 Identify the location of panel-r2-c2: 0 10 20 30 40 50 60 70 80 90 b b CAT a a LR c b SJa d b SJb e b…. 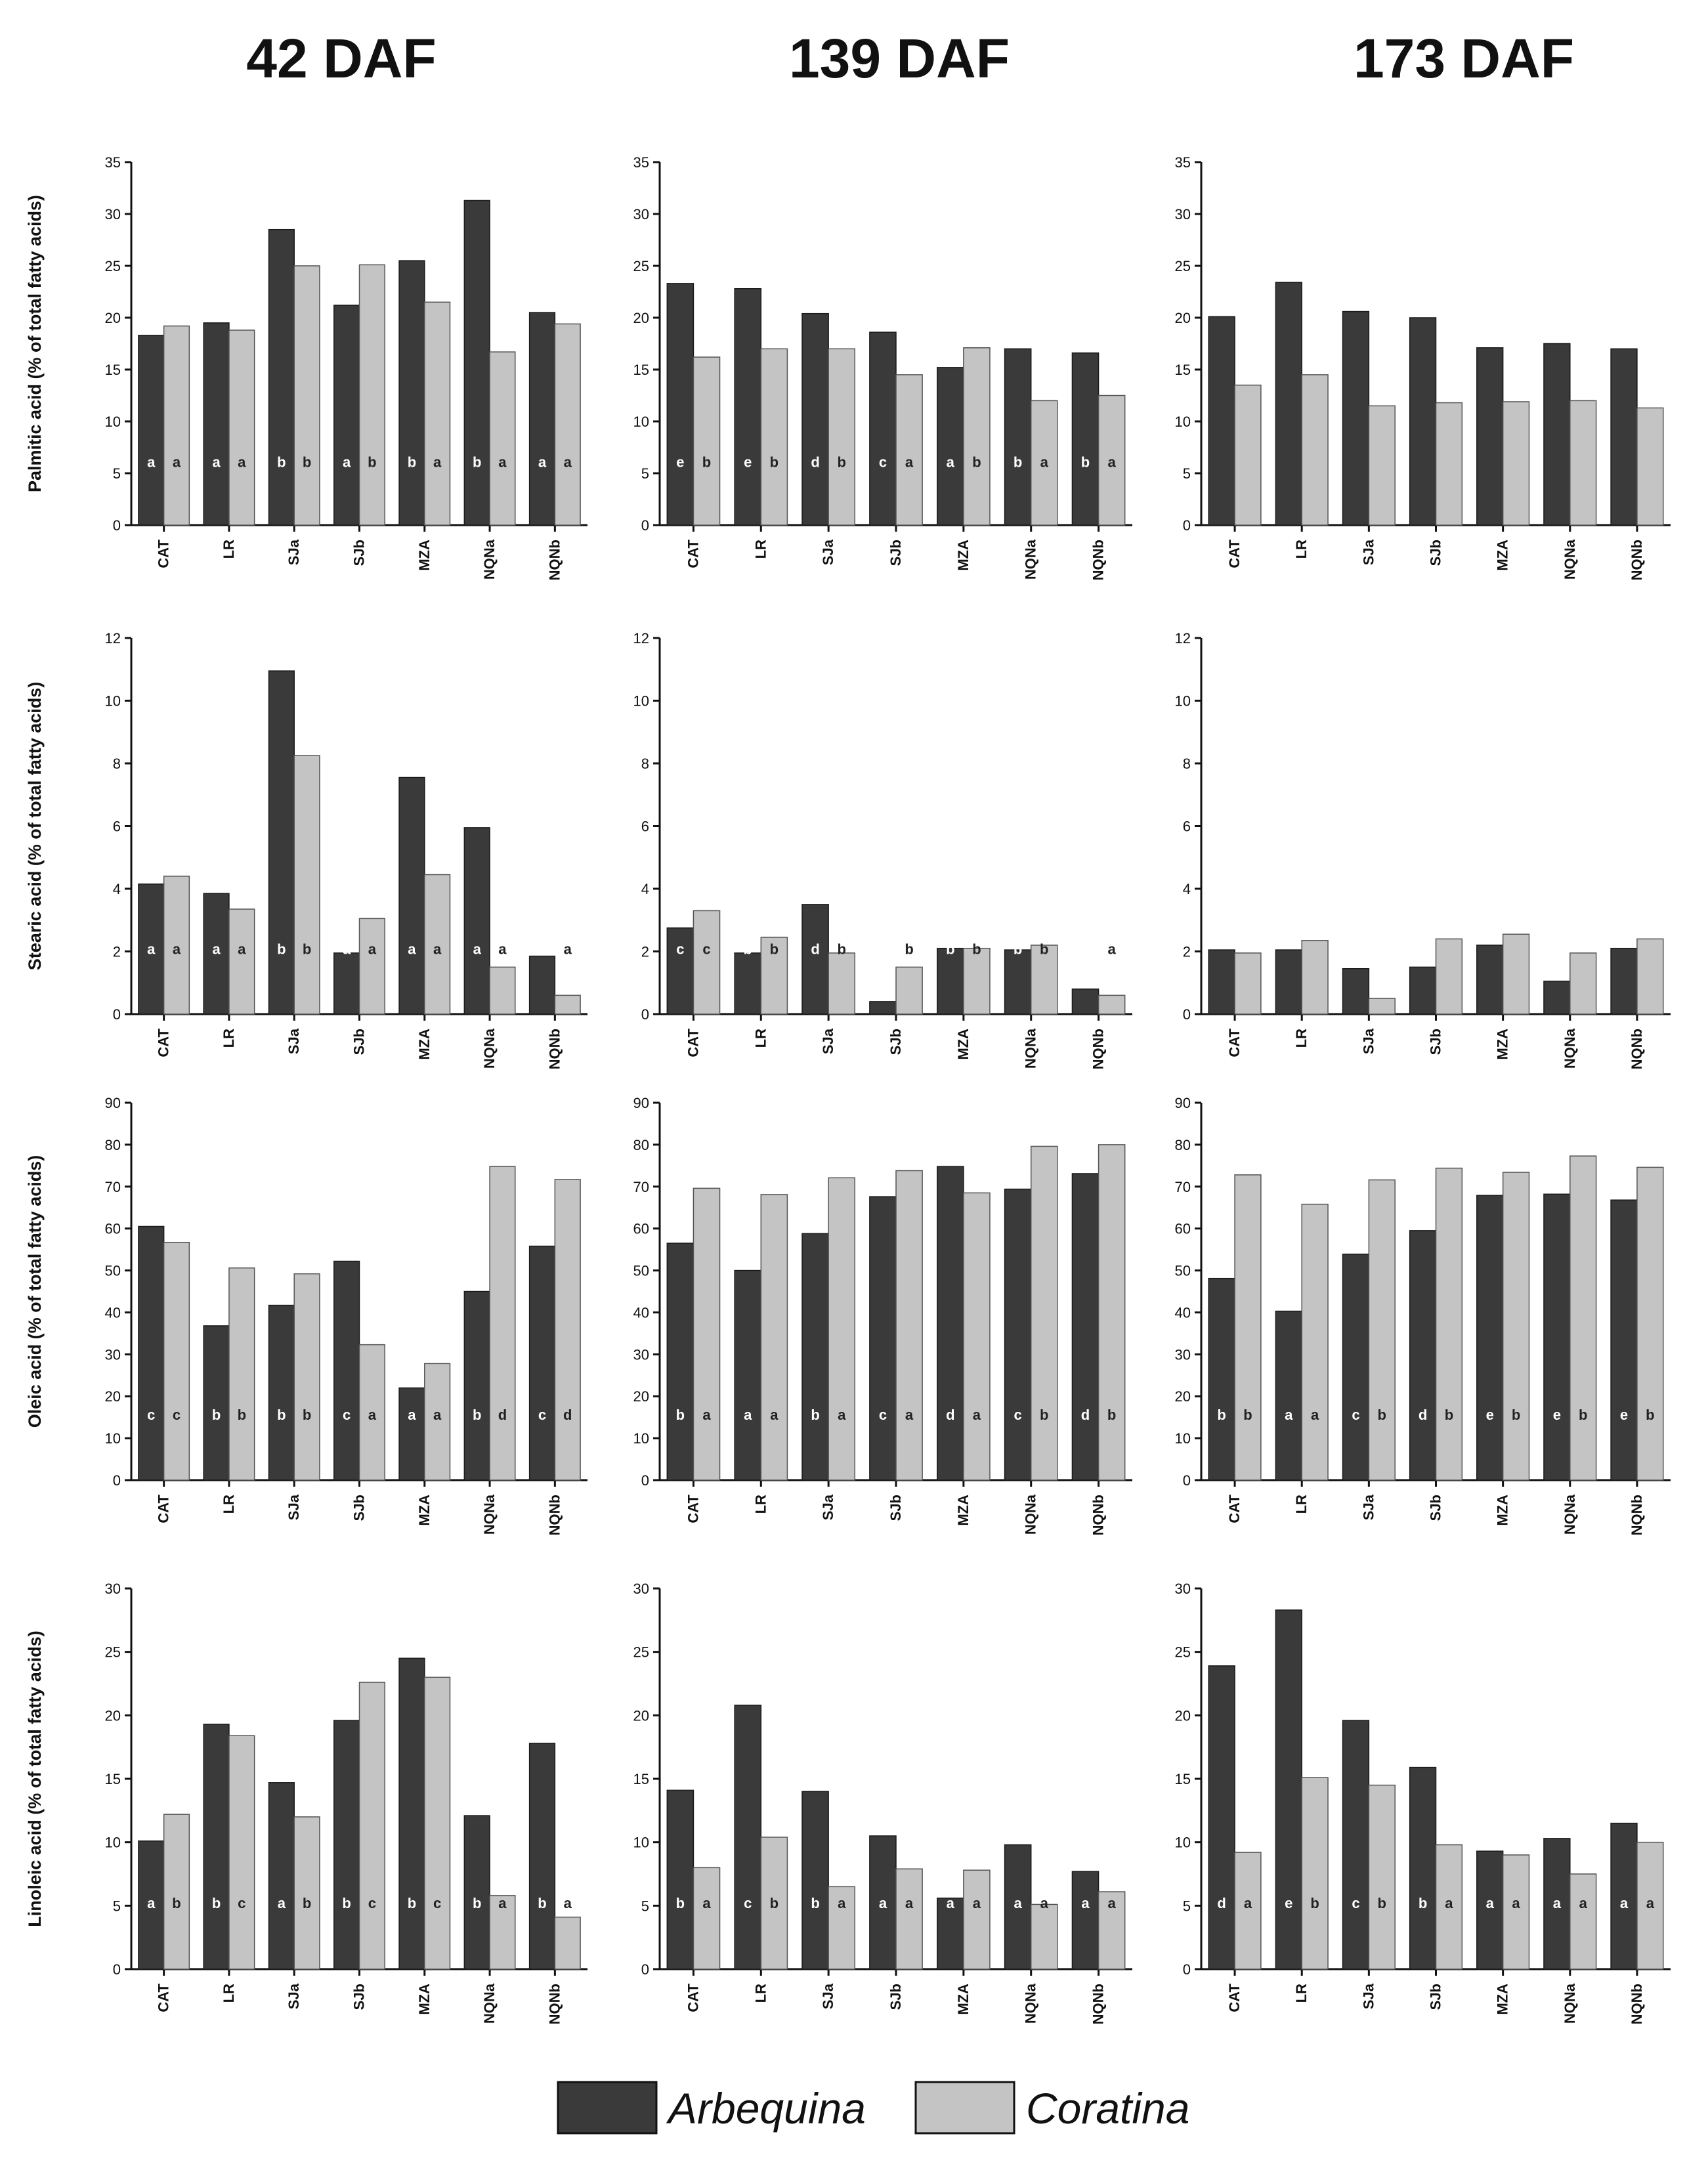
(1423, 1315).